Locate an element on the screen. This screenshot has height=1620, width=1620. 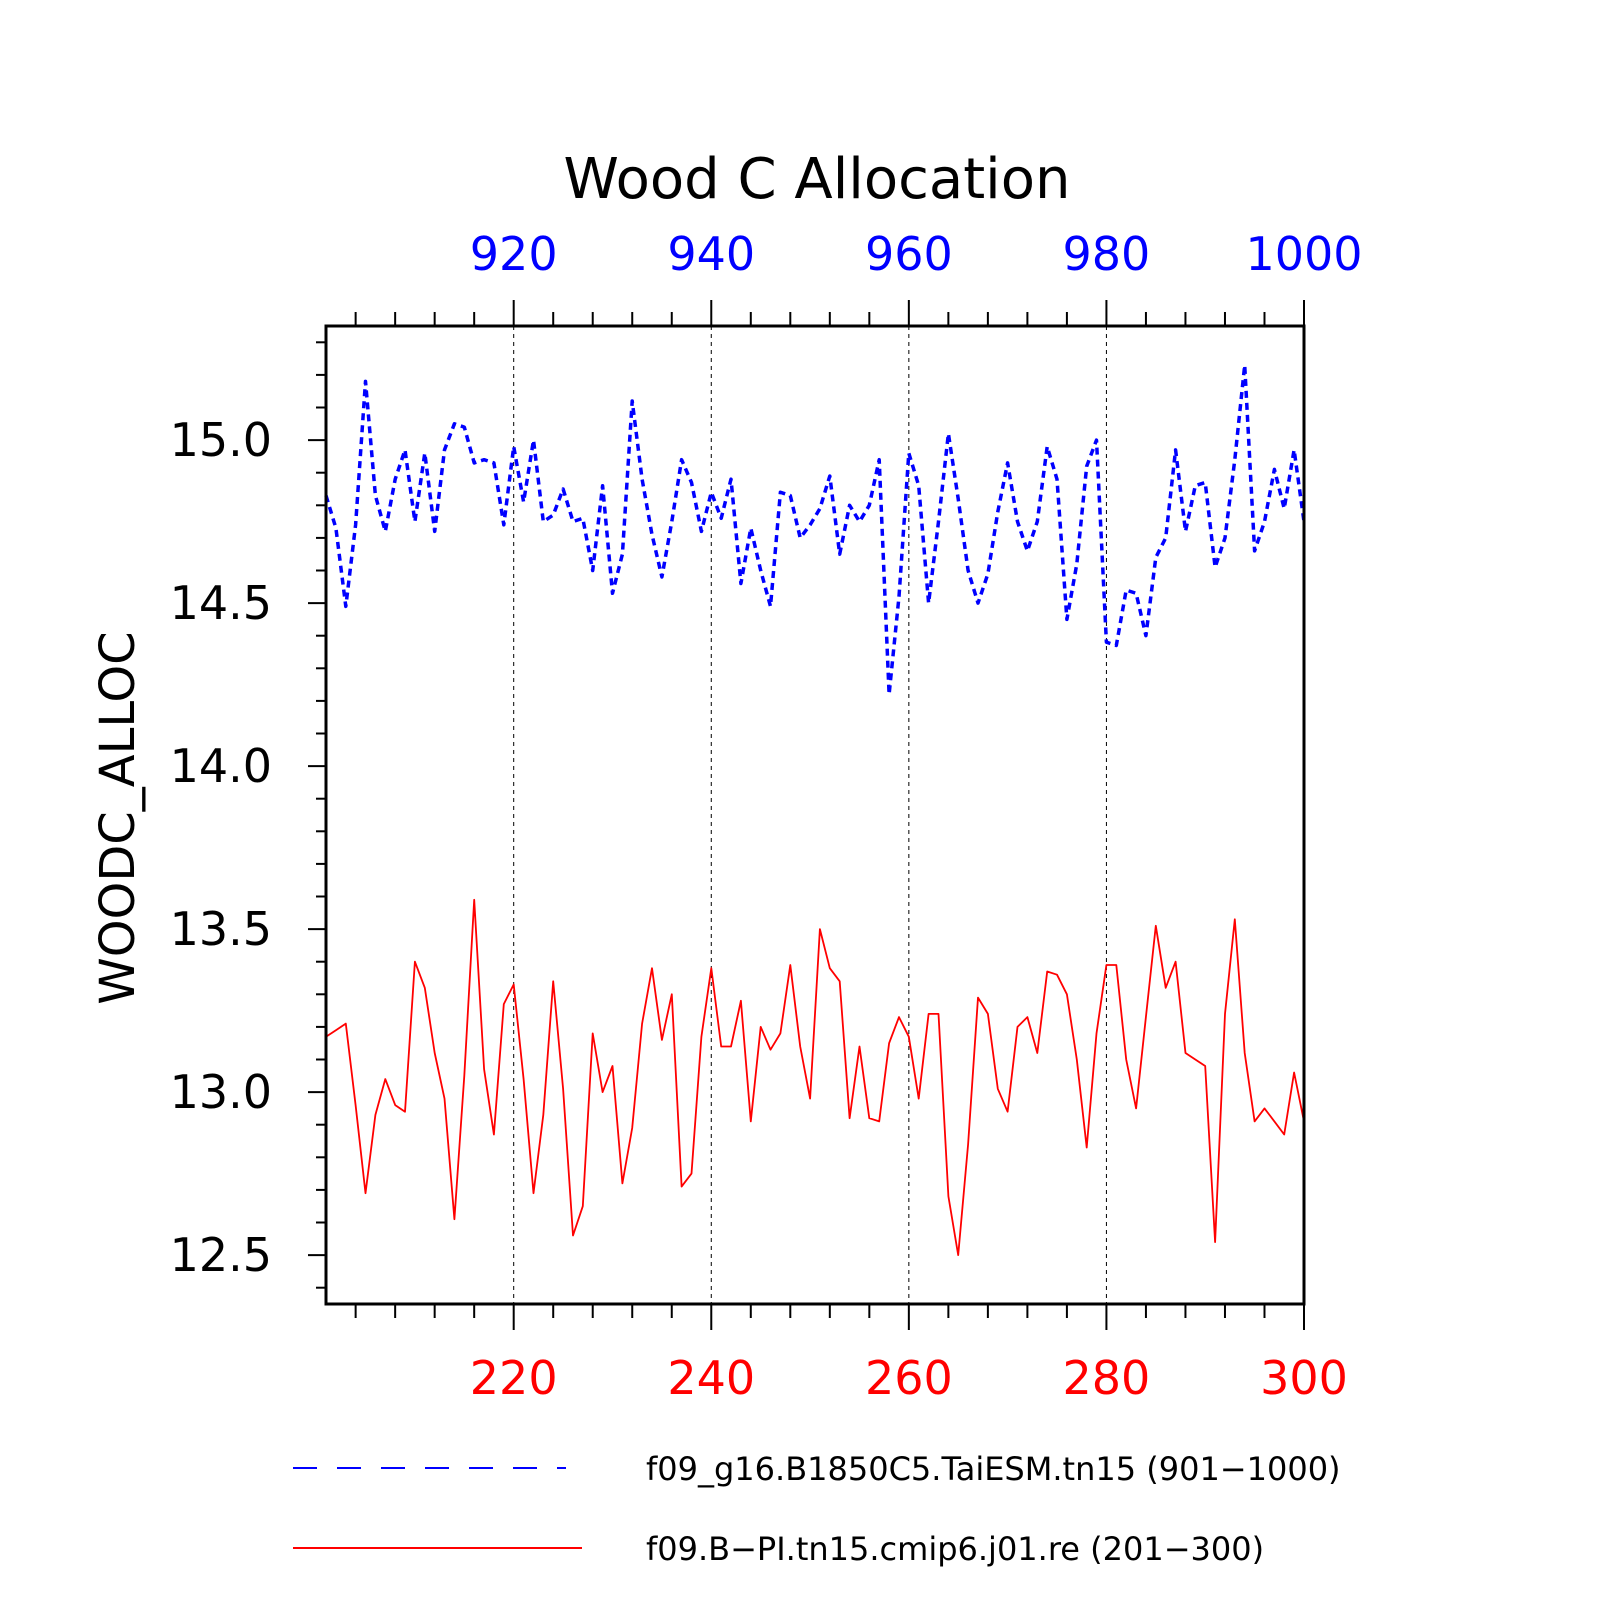
y-axis-label: WOODC_ALLOC is located at coordinates (118, 817).